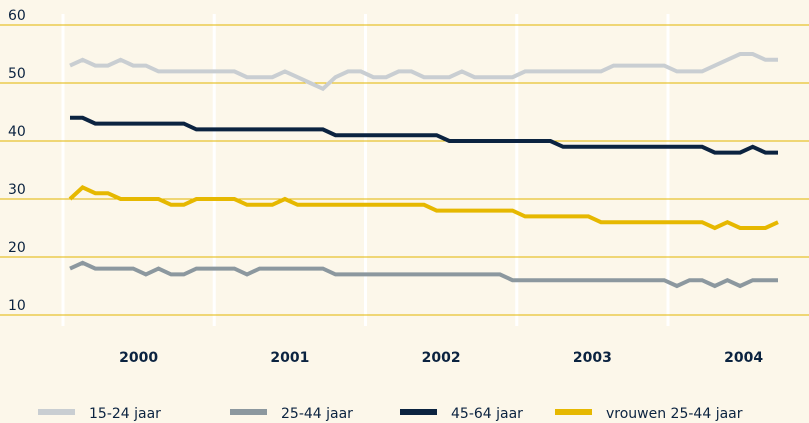  Describe the element at coordinates (487, 414) in the screenshot. I see `legend-label: 45-64 jaar` at that location.